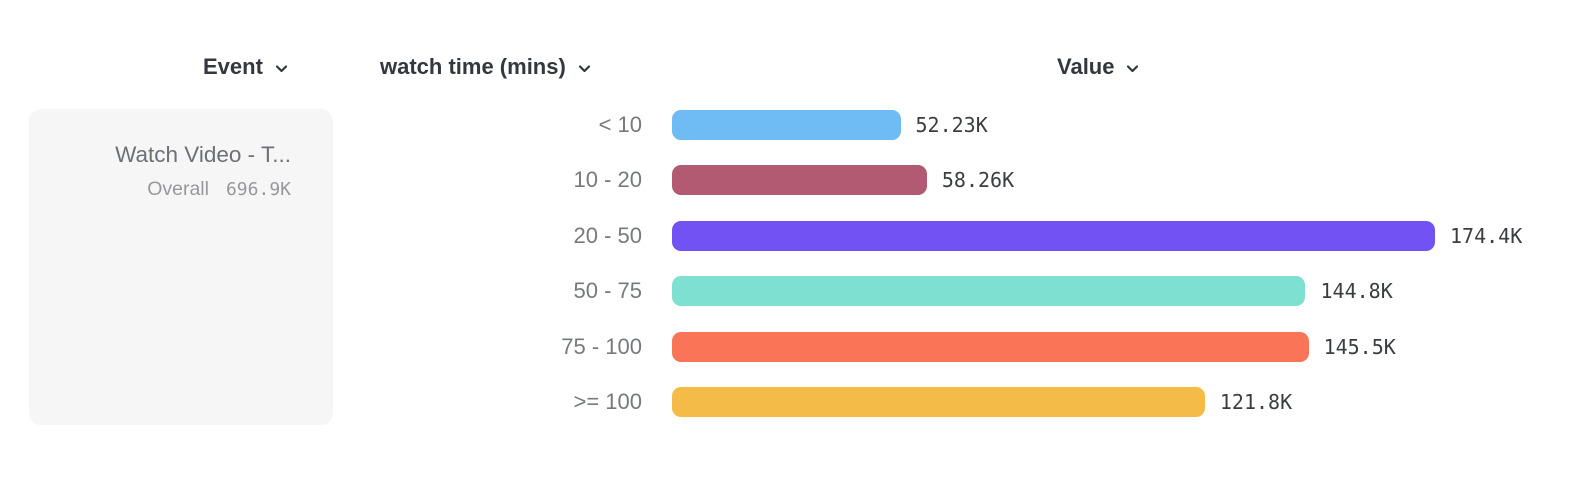  Describe the element at coordinates (608, 291) in the screenshot. I see `bucket-label: 50 - 75` at that location.